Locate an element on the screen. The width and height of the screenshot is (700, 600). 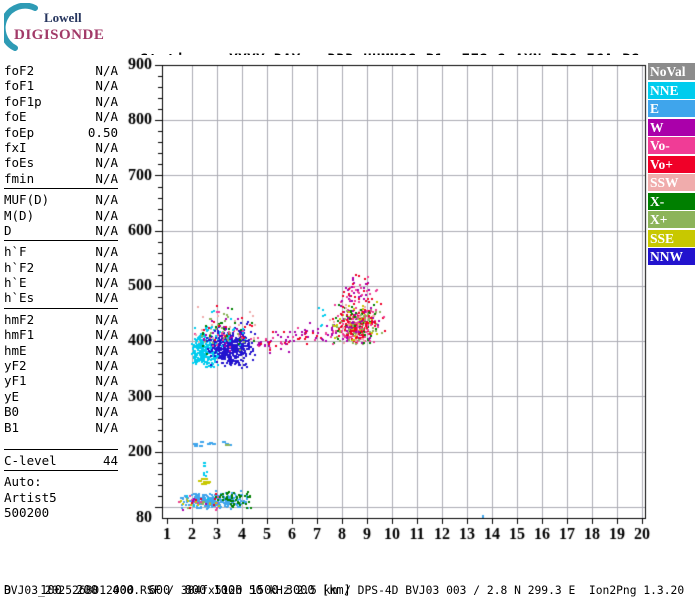
parameter-row-hf: h`F N/A is located at coordinates (61, 251).